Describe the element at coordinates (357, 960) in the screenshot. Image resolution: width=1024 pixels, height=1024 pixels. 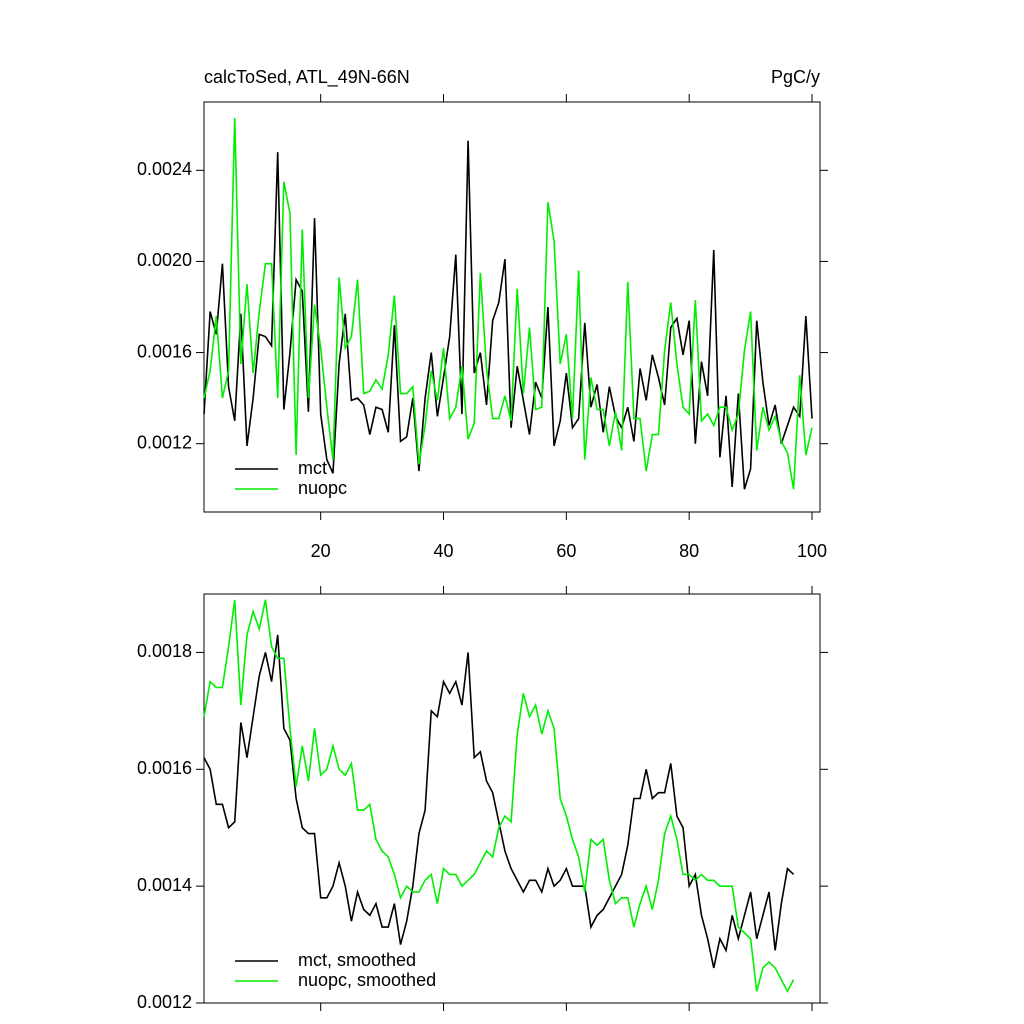
I see `legend-label: mct, smoothed` at that location.